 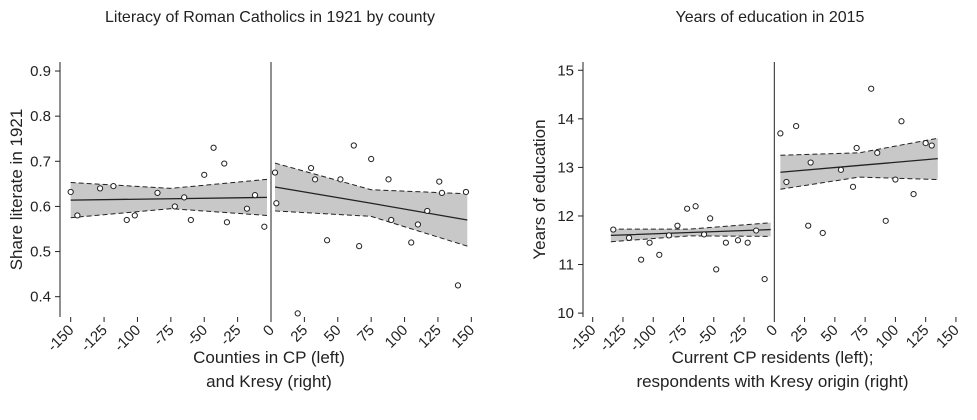 What do you see at coordinates (463, 337) in the screenshot?
I see `x-tick-label: 150` at bounding box center [463, 337].